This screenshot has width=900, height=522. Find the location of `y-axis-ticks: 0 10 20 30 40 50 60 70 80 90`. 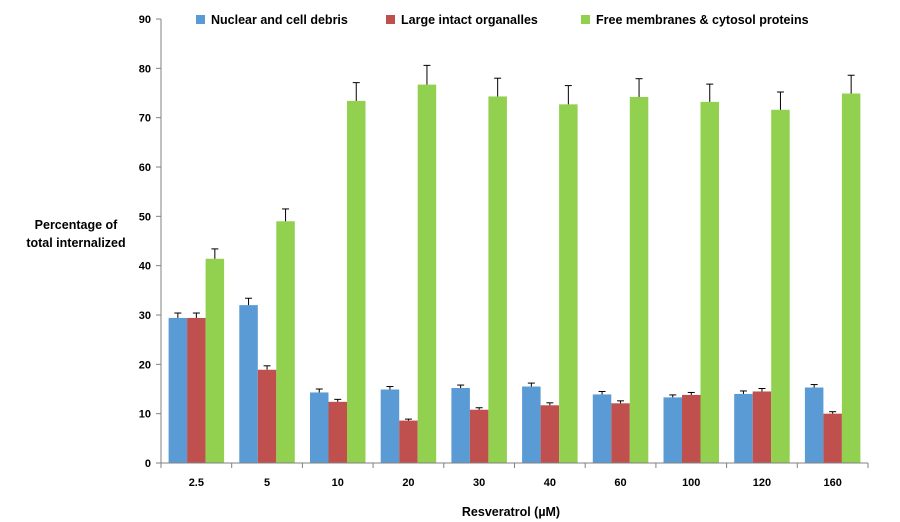

y-axis-ticks: 0 10 20 30 40 50 60 70 80 90 is located at coordinates (150, 242).